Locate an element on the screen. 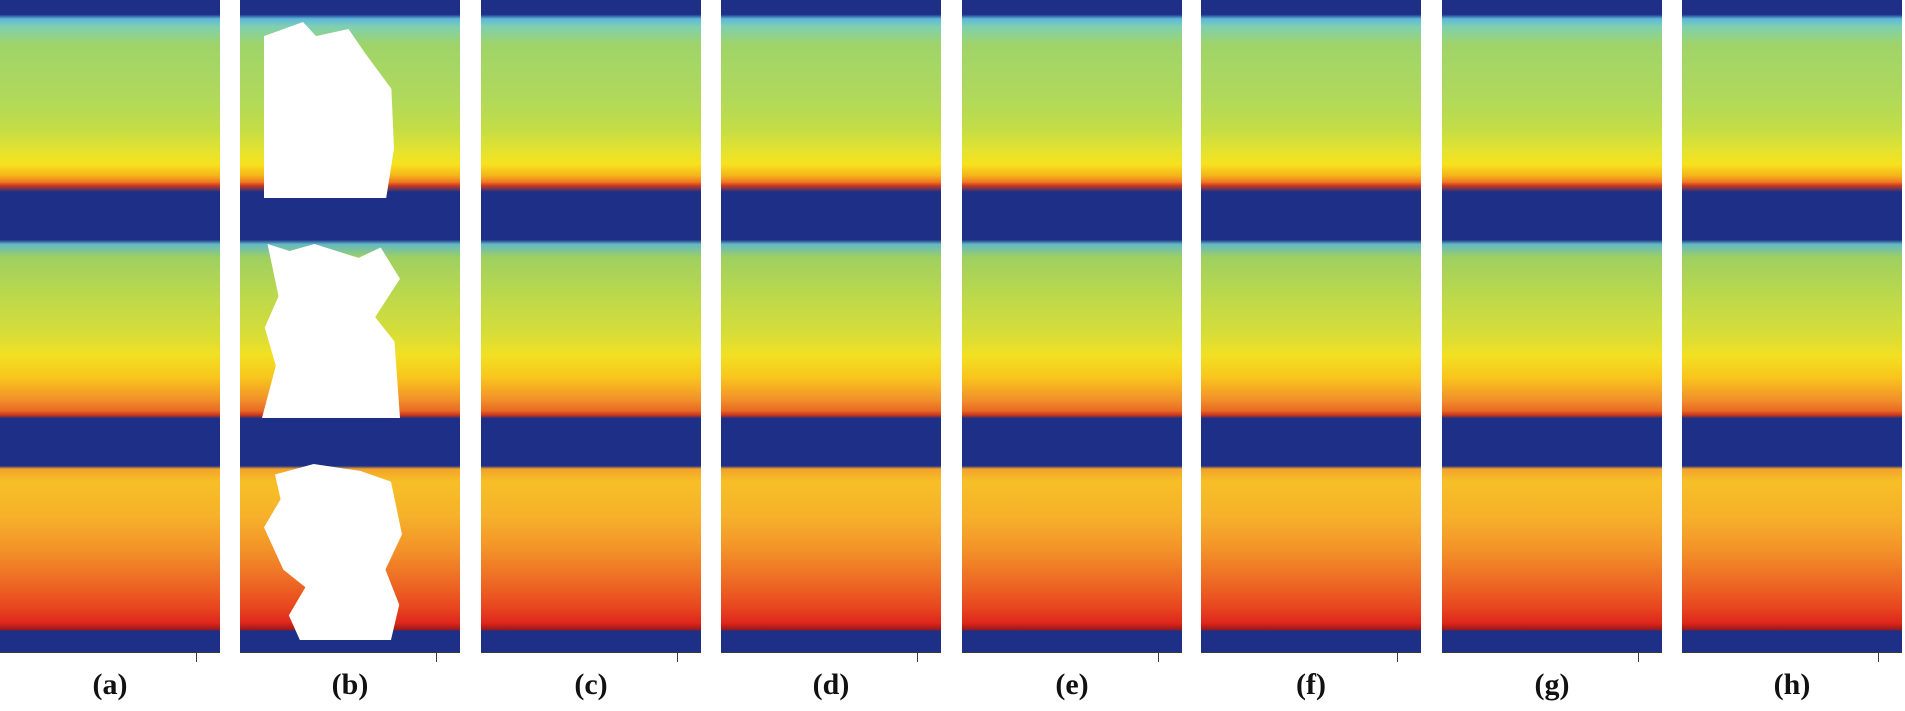  panel-label: (g) is located at coordinates (1552, 684).